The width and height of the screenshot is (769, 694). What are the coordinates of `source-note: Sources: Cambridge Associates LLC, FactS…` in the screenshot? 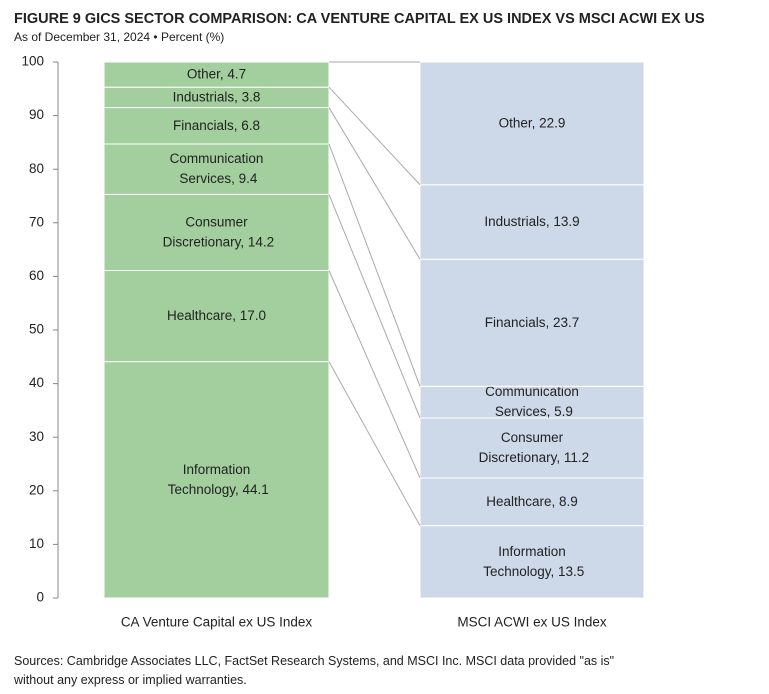 It's located at (314, 670).